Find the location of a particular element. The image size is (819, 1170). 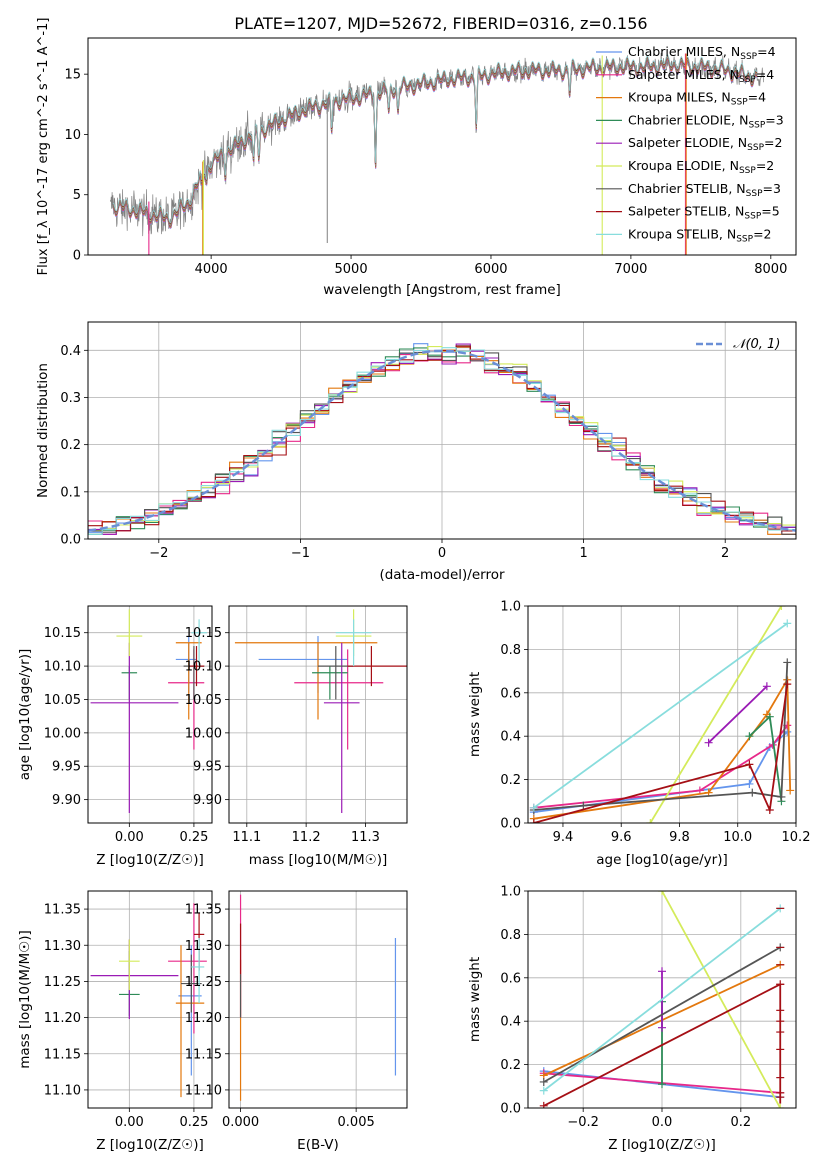

y-tick-label: 11.10 is located at coordinates (203, 1090).